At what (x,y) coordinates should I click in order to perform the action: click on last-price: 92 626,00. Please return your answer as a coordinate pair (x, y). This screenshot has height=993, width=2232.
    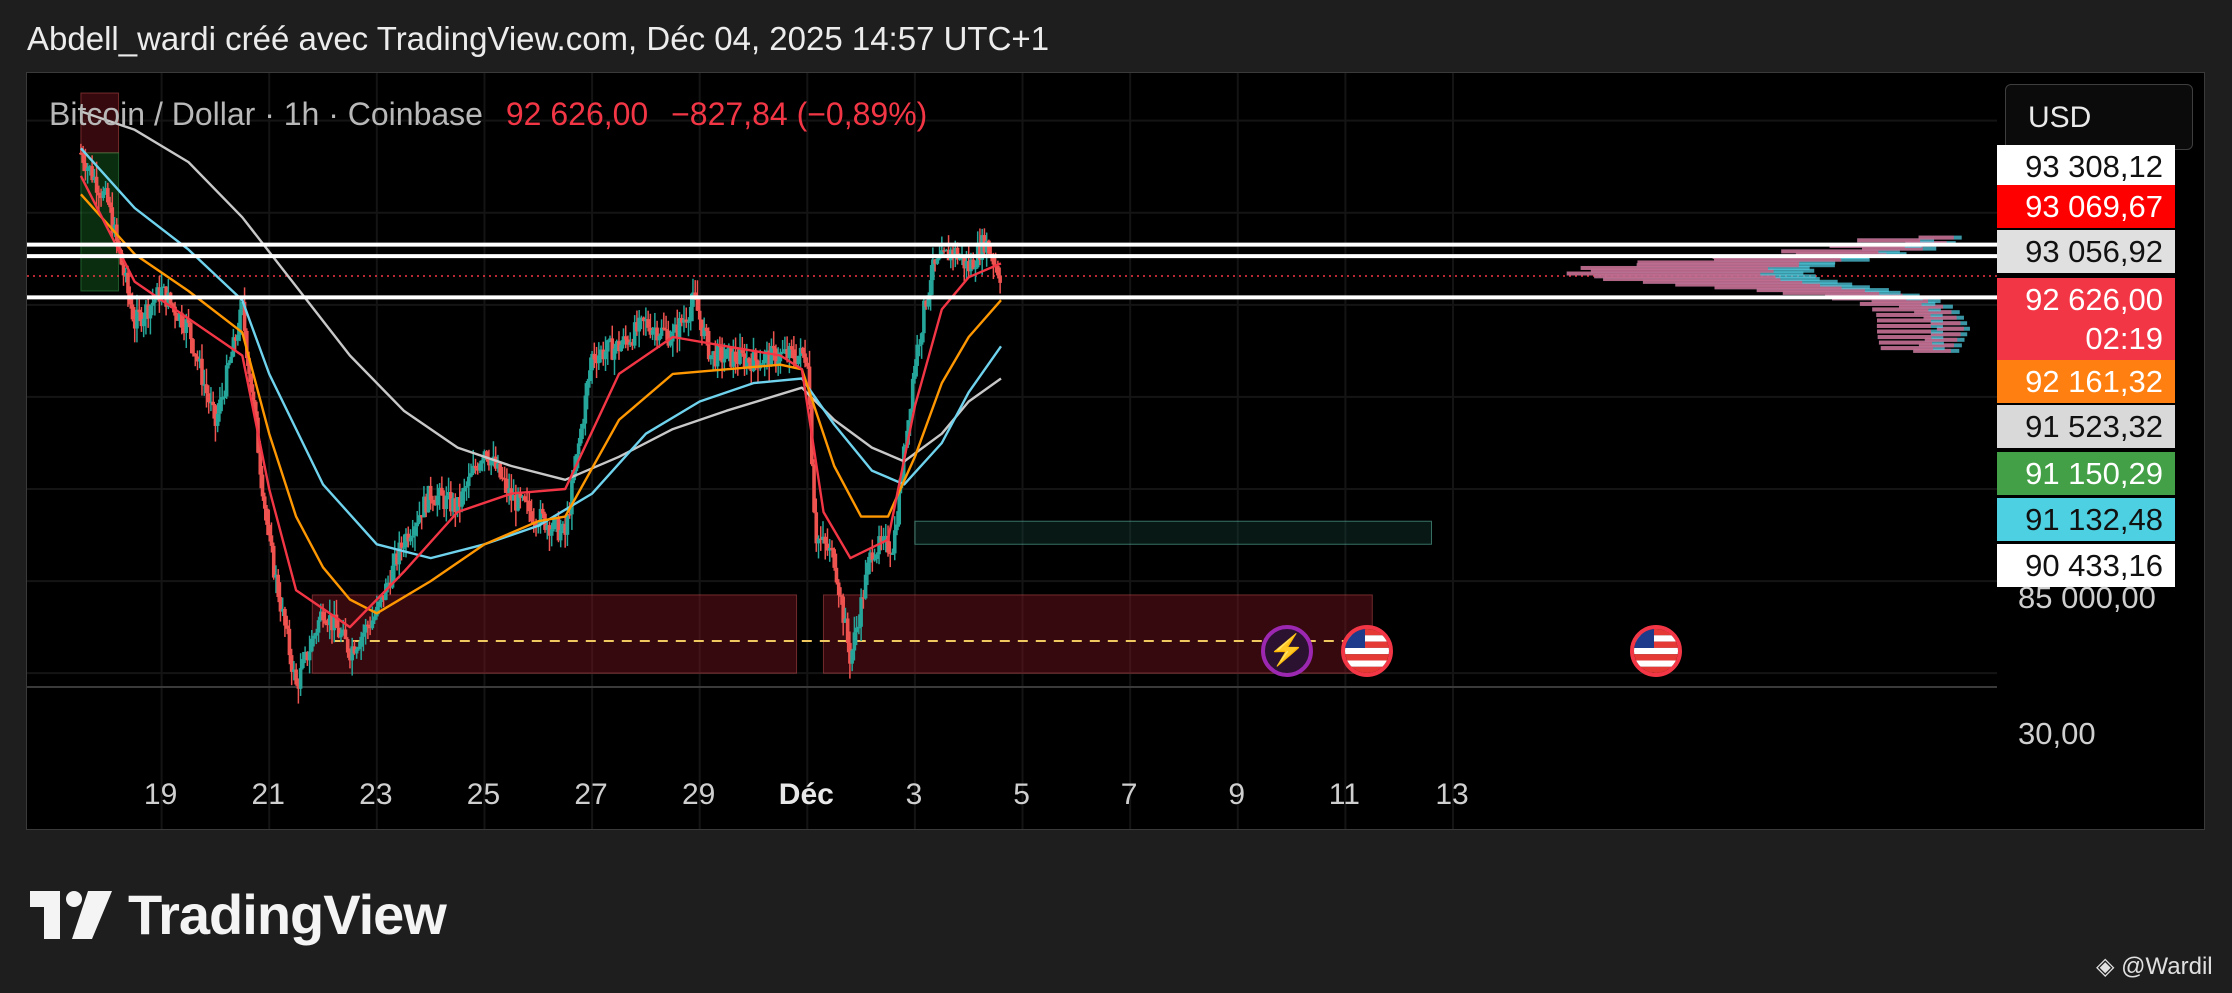
    Looking at the image, I should click on (577, 114).